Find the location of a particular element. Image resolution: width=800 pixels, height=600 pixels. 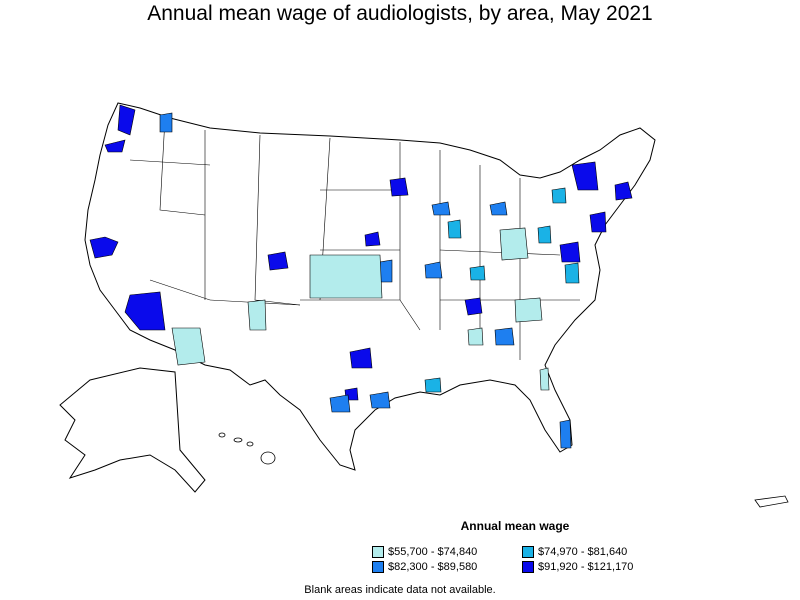

legend-item-2: $74,970 - $81,640 is located at coordinates (574, 552).